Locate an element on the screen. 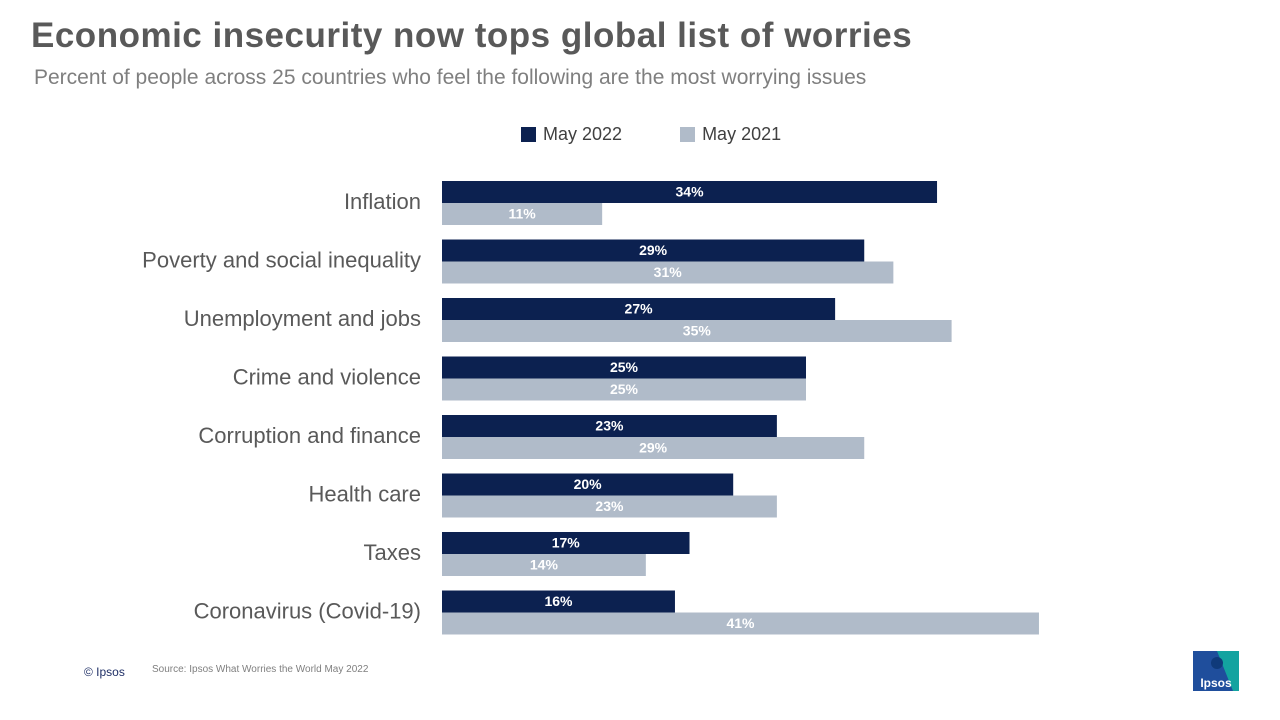 This screenshot has width=1280, height=720. legend-label-may-2022: May 2022 is located at coordinates (583, 133).